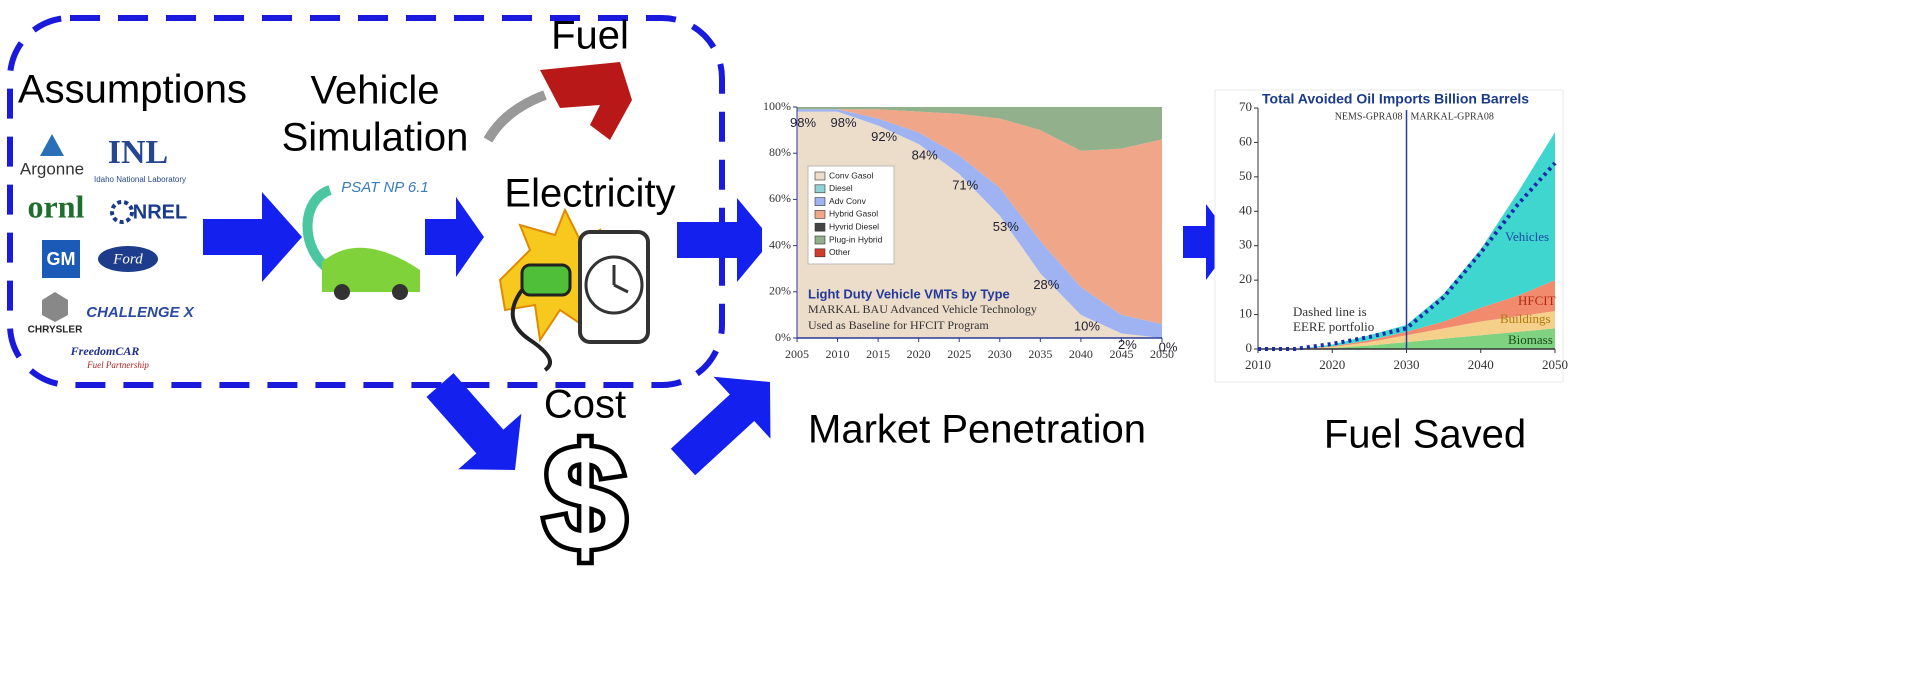 This screenshot has width=1911, height=688. What do you see at coordinates (925, 154) in the screenshot?
I see `data-label: 84%` at bounding box center [925, 154].